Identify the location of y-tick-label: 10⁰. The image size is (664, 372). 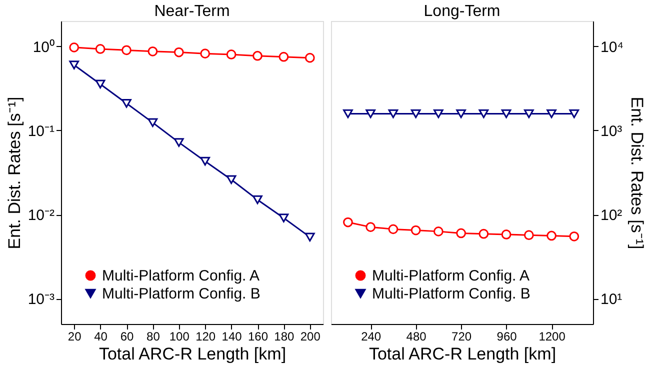
(43, 47).